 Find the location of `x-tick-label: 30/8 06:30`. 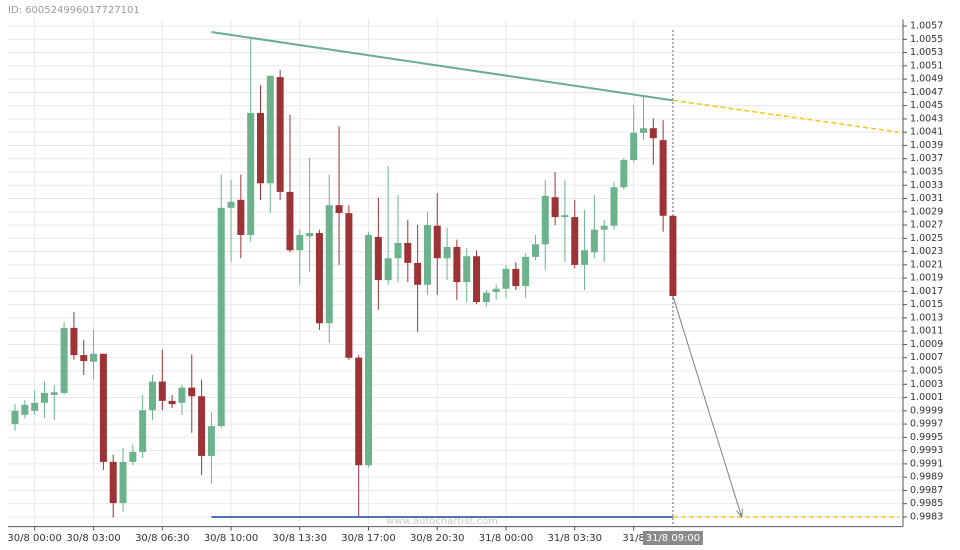

x-tick-label: 30/8 06:30 is located at coordinates (162, 538).